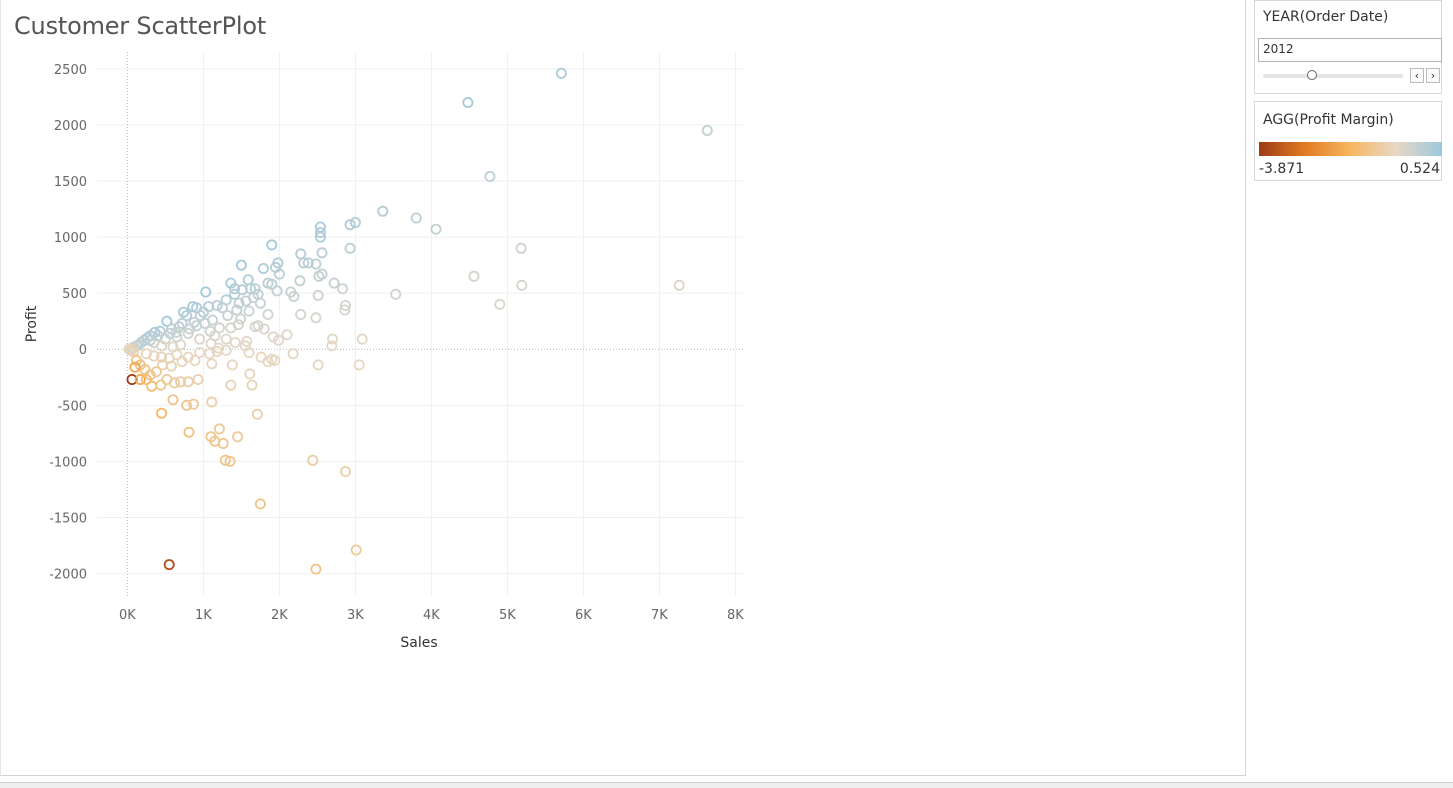  What do you see at coordinates (1350, 50) in the screenshot?
I see `year-input: 2012` at bounding box center [1350, 50].